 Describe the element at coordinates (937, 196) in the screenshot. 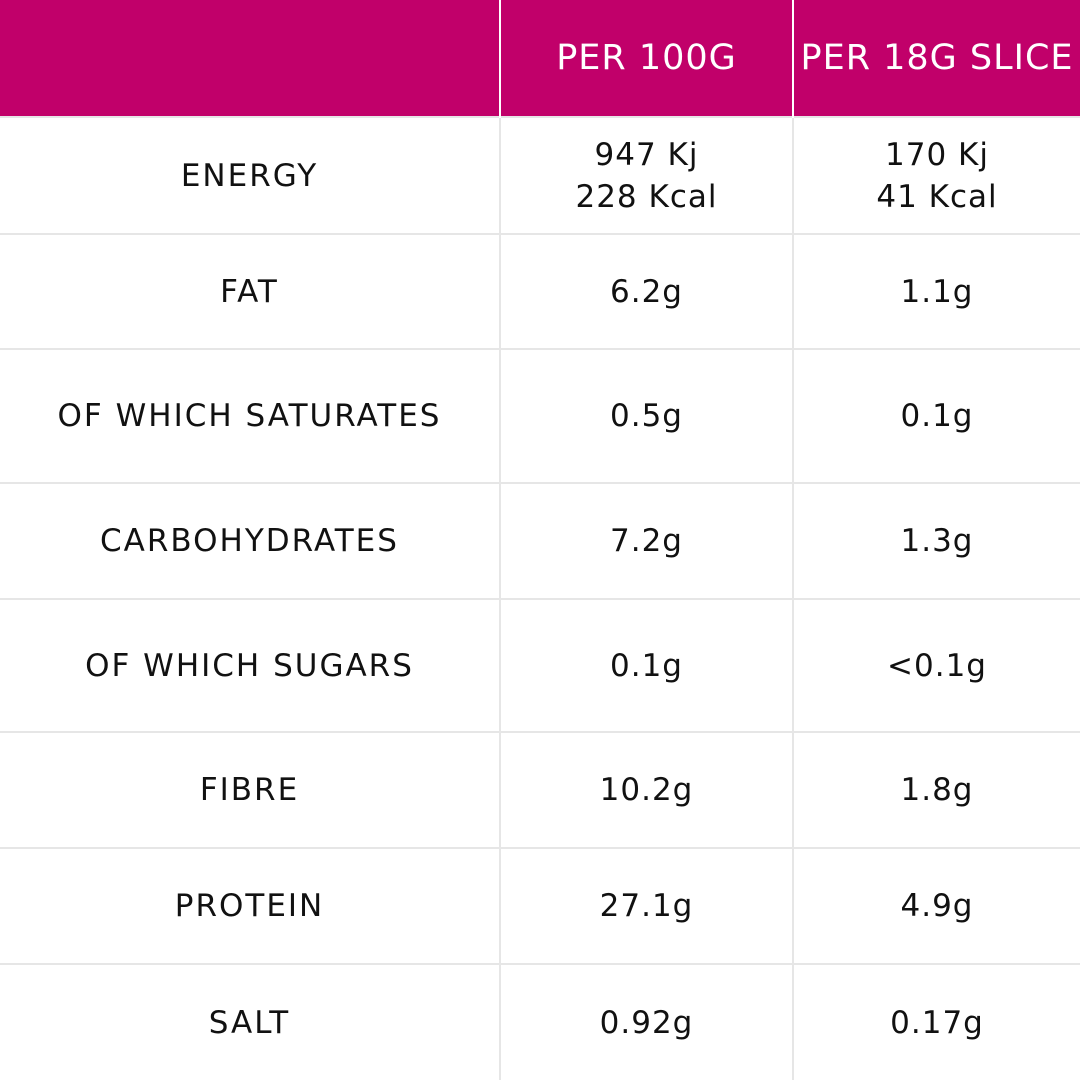

I see `value-line: 41 Kcal` at that location.